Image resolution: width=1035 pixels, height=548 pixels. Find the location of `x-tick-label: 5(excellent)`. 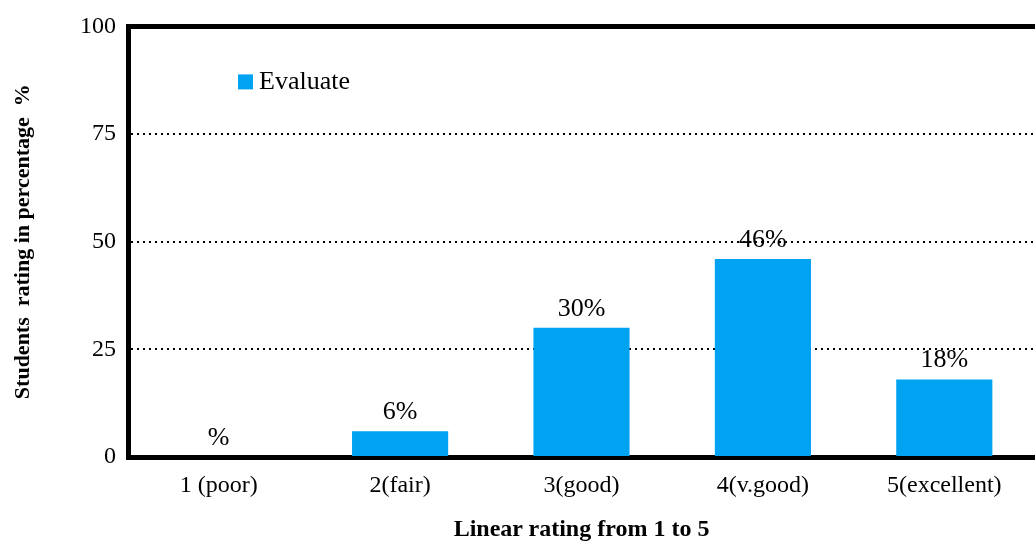

x-tick-label: 5(excellent) is located at coordinates (944, 483).